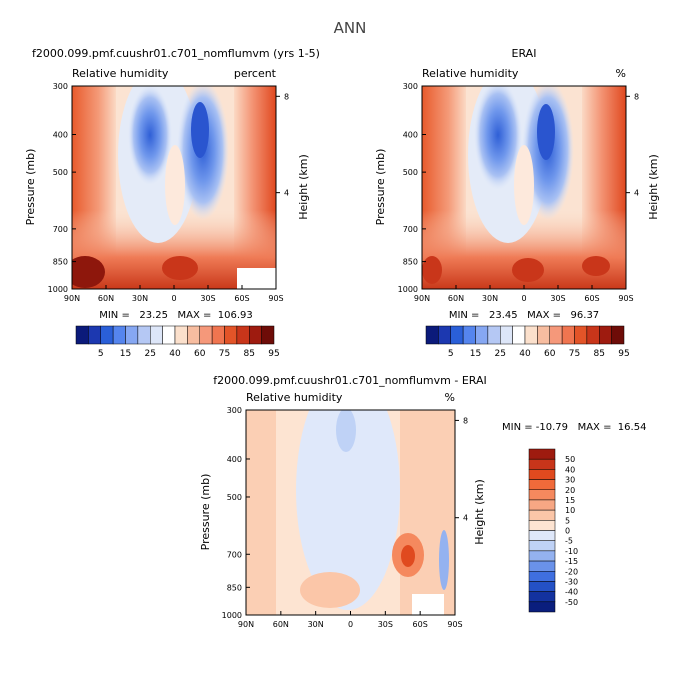  Describe the element at coordinates (571, 571) in the screenshot. I see `colorbar-label: -20` at that location.